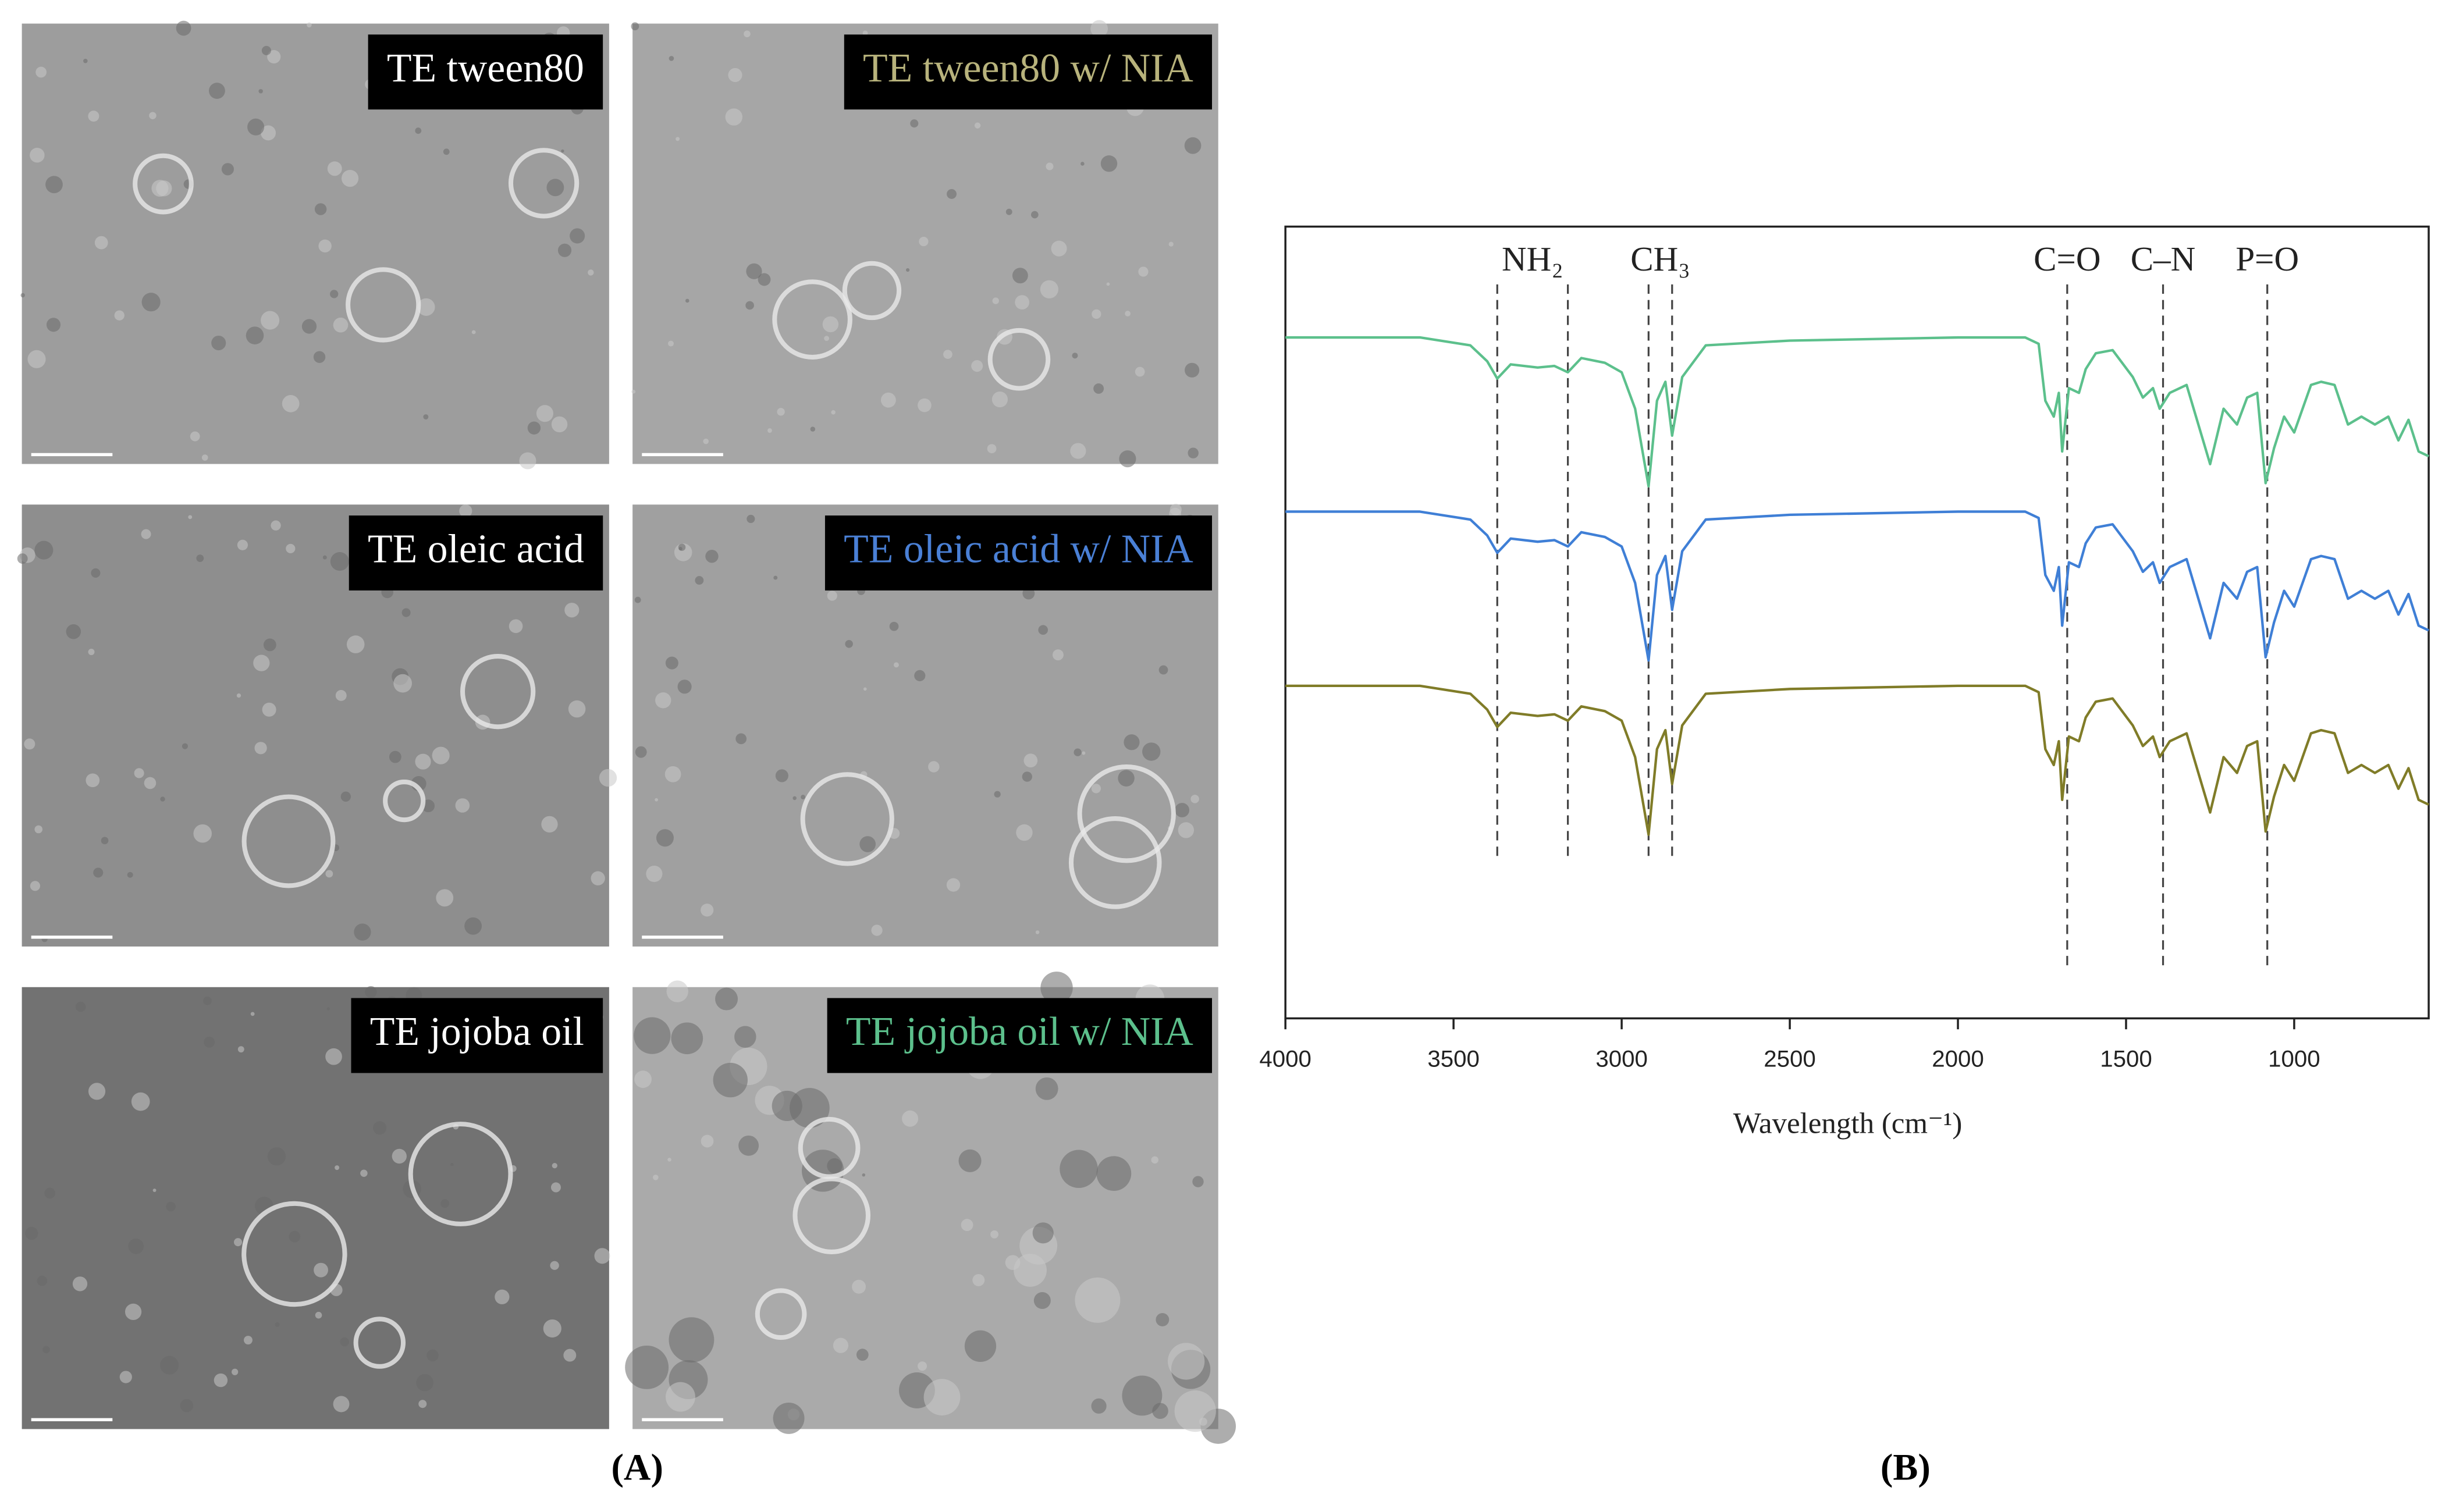 The image size is (2449, 1512). Describe the element at coordinates (1958, 1059) in the screenshot. I see `x-tick-label: 2000` at that location.